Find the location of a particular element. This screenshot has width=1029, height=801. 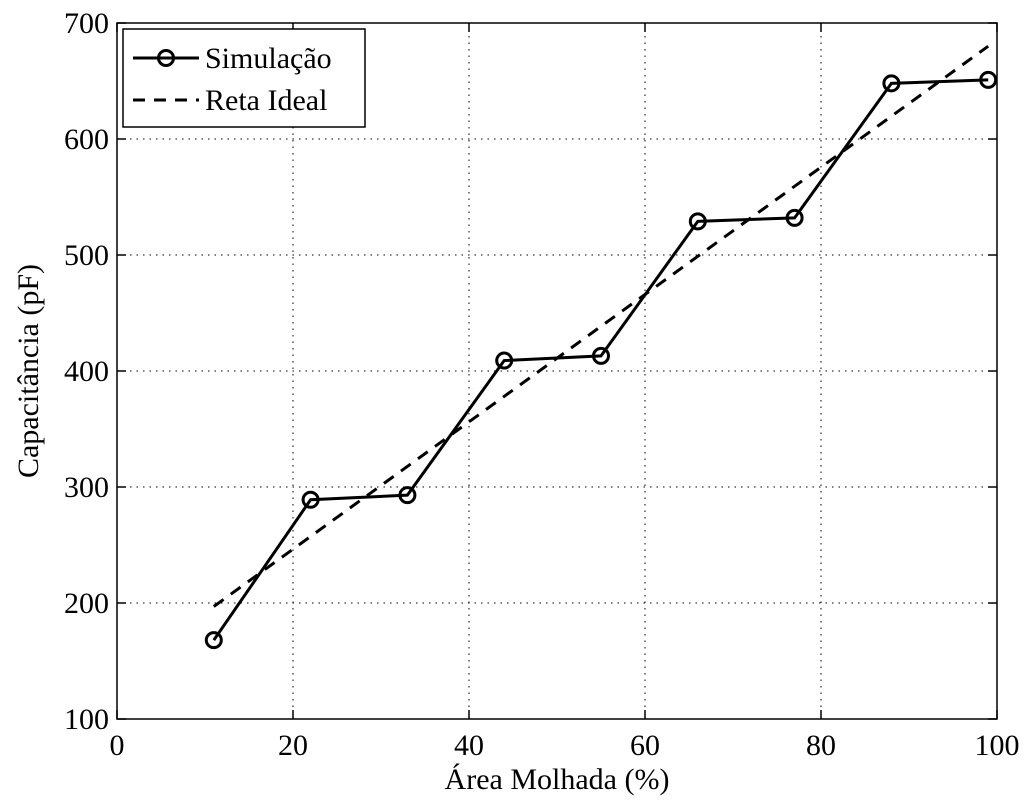

legend-marker is located at coordinates (166, 58).